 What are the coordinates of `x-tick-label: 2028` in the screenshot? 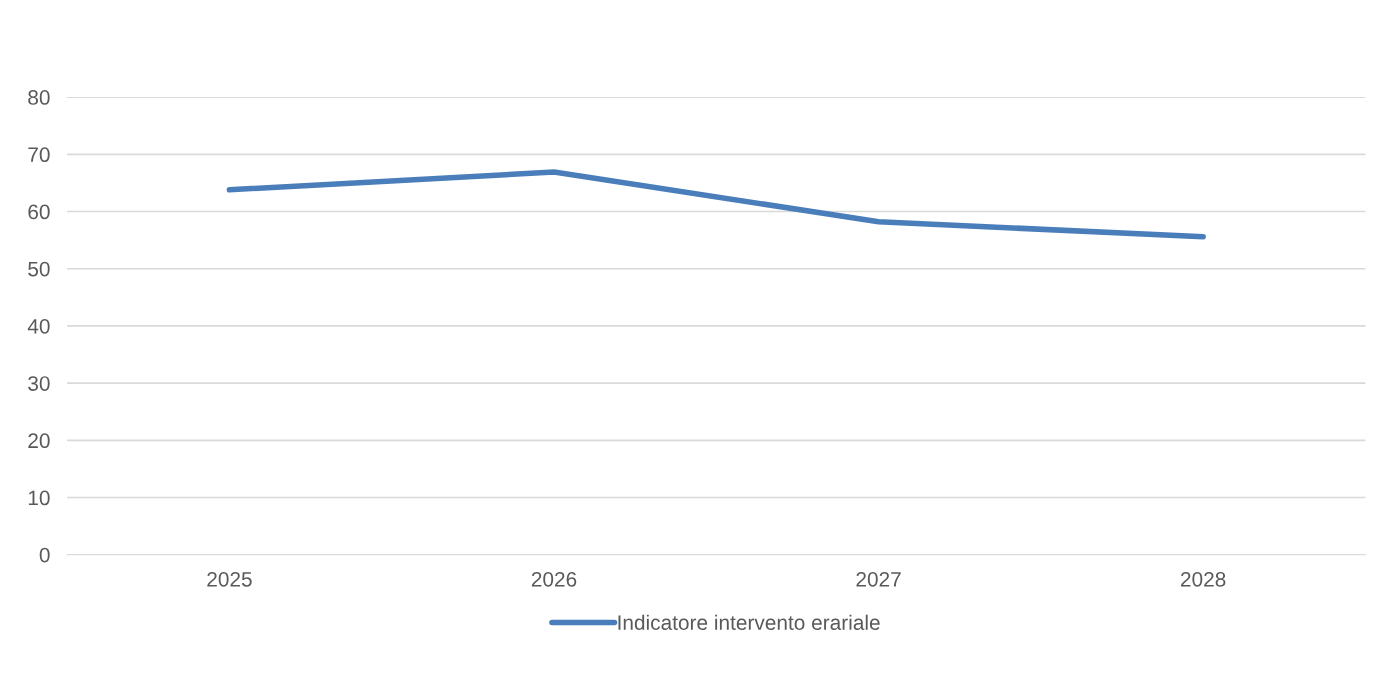 It's located at (1203, 579).